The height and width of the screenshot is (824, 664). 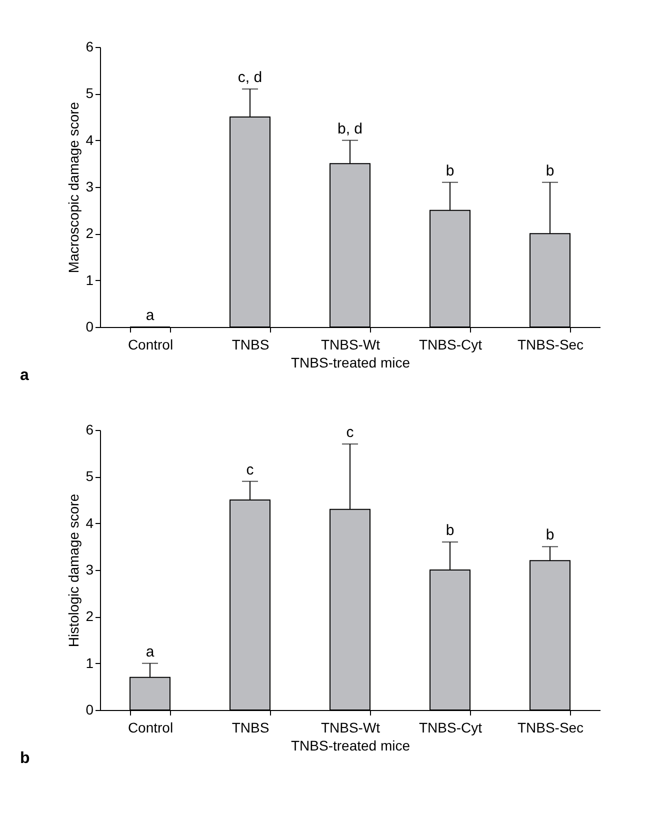 What do you see at coordinates (74, 571) in the screenshot?
I see `y-axis-title: Histologic damage score` at bounding box center [74, 571].